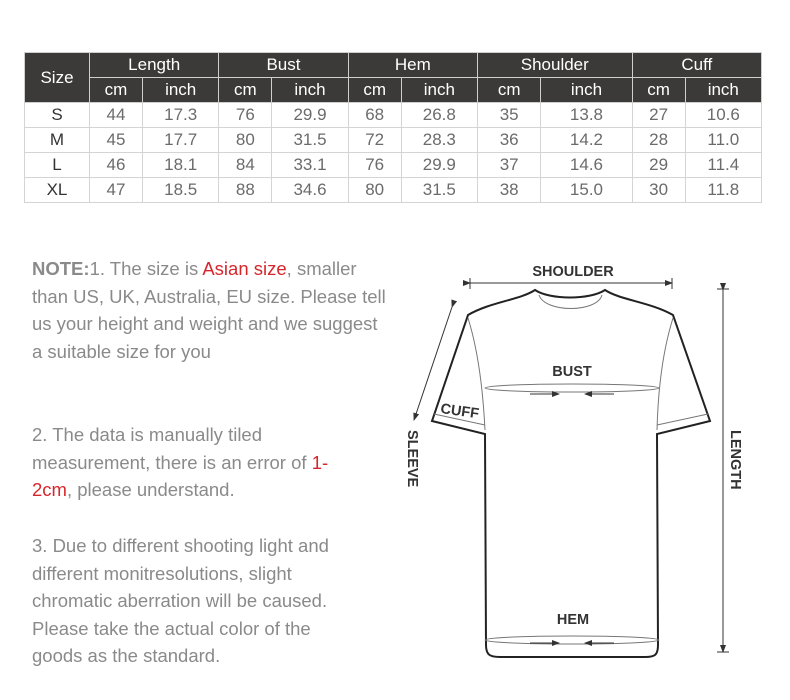 This screenshot has height=700, width=790. I want to click on value-cell: 28, so click(658, 140).